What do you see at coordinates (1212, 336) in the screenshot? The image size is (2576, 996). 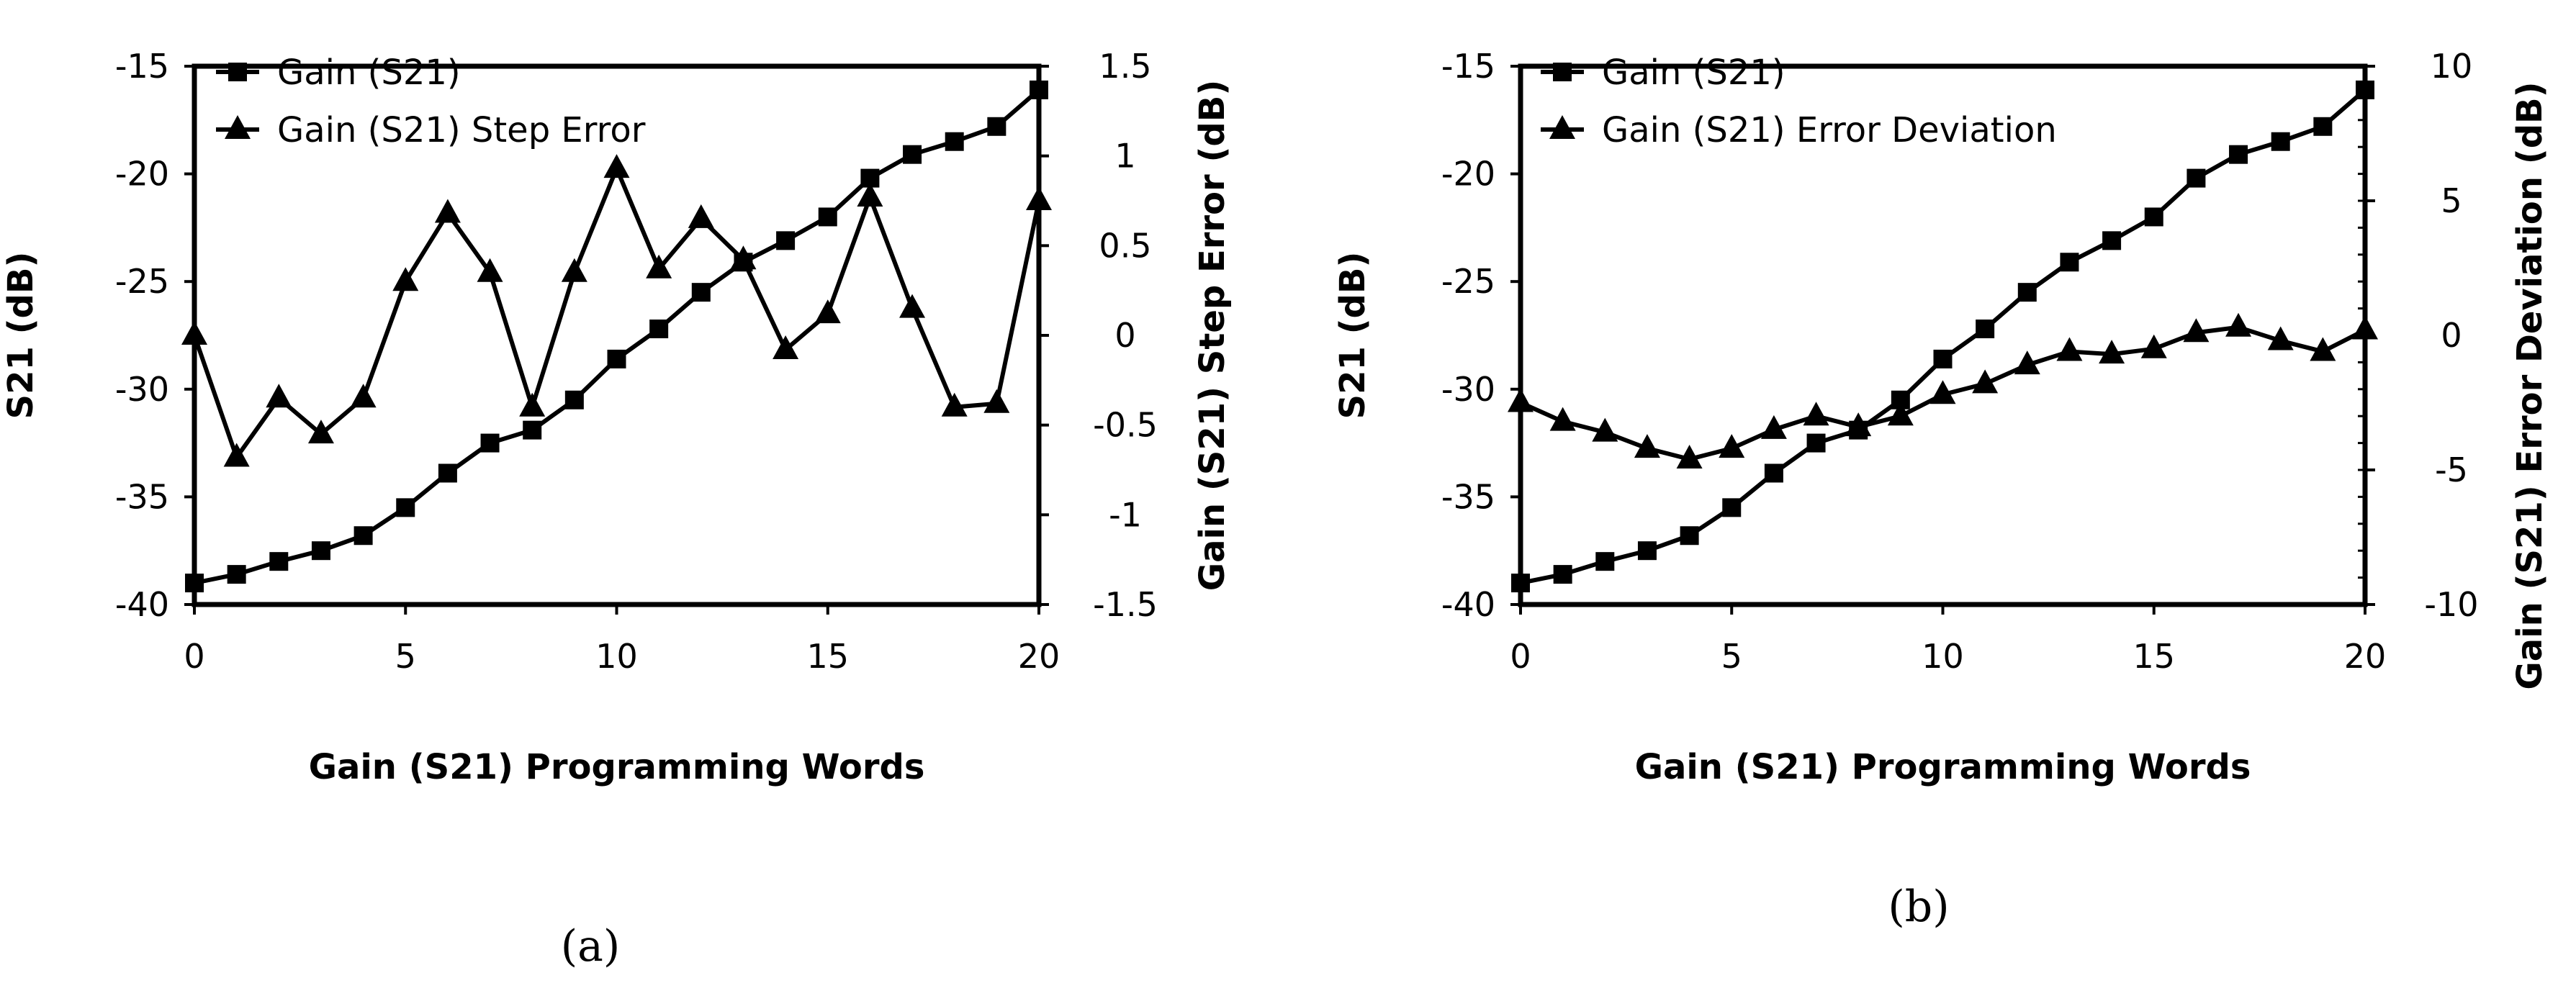 I see `y2-axis-title: Gain (S21) Step Error (dB)` at bounding box center [1212, 336].